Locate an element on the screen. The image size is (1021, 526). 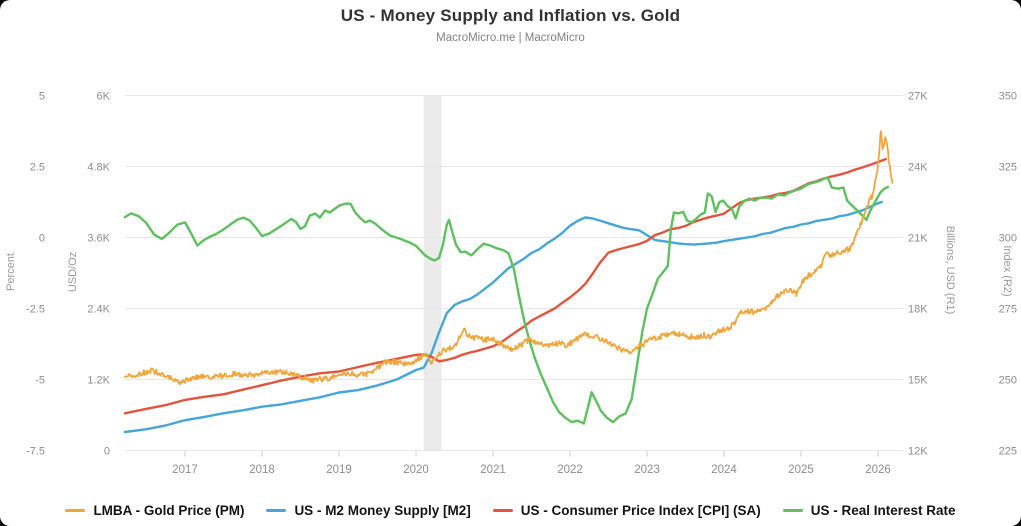
y-tick-label-right_outer: 250 is located at coordinates (1008, 381).